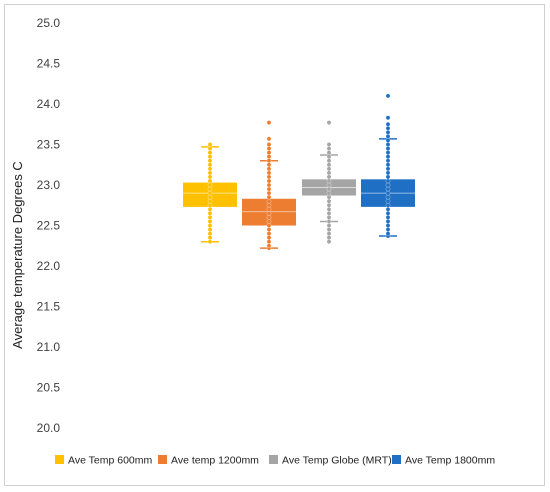  I want to click on y-tick-label: 25.0, so click(49, 23).